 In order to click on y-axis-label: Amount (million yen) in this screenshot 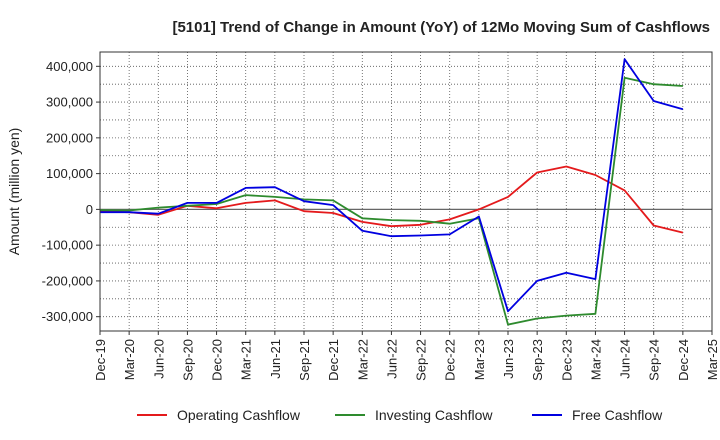, I will do `click(14, 192)`.